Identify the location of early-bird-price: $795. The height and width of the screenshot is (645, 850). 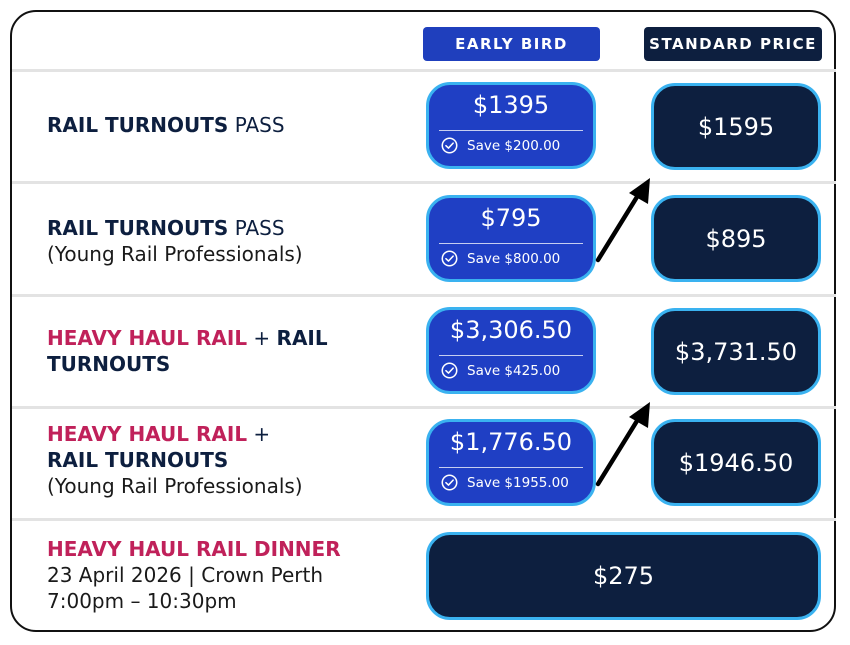
(511, 218).